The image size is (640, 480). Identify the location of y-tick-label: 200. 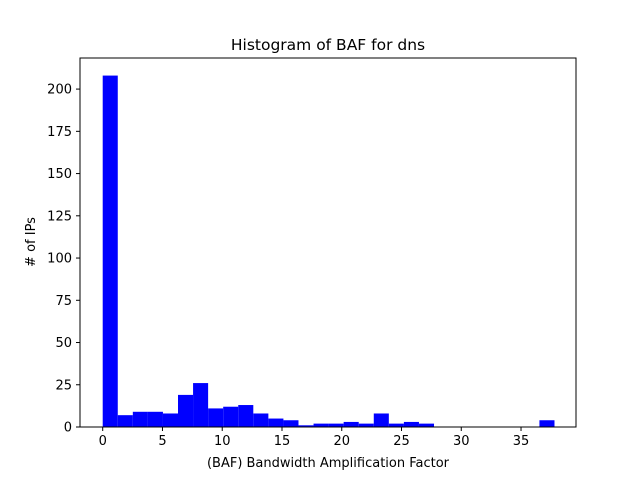
(59, 90).